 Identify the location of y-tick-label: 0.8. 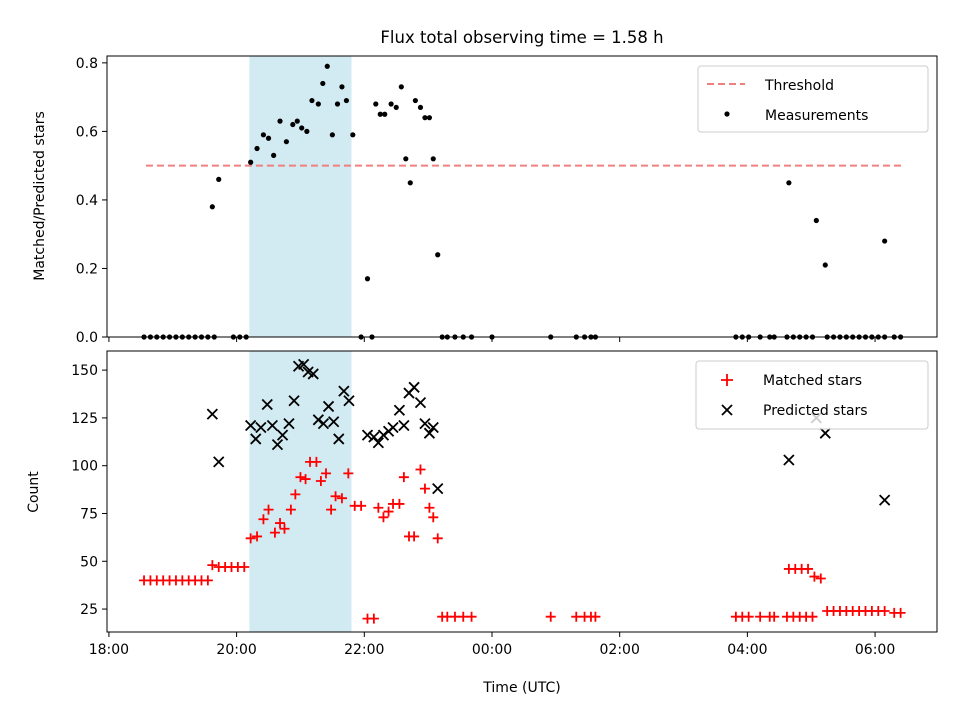
(87, 64).